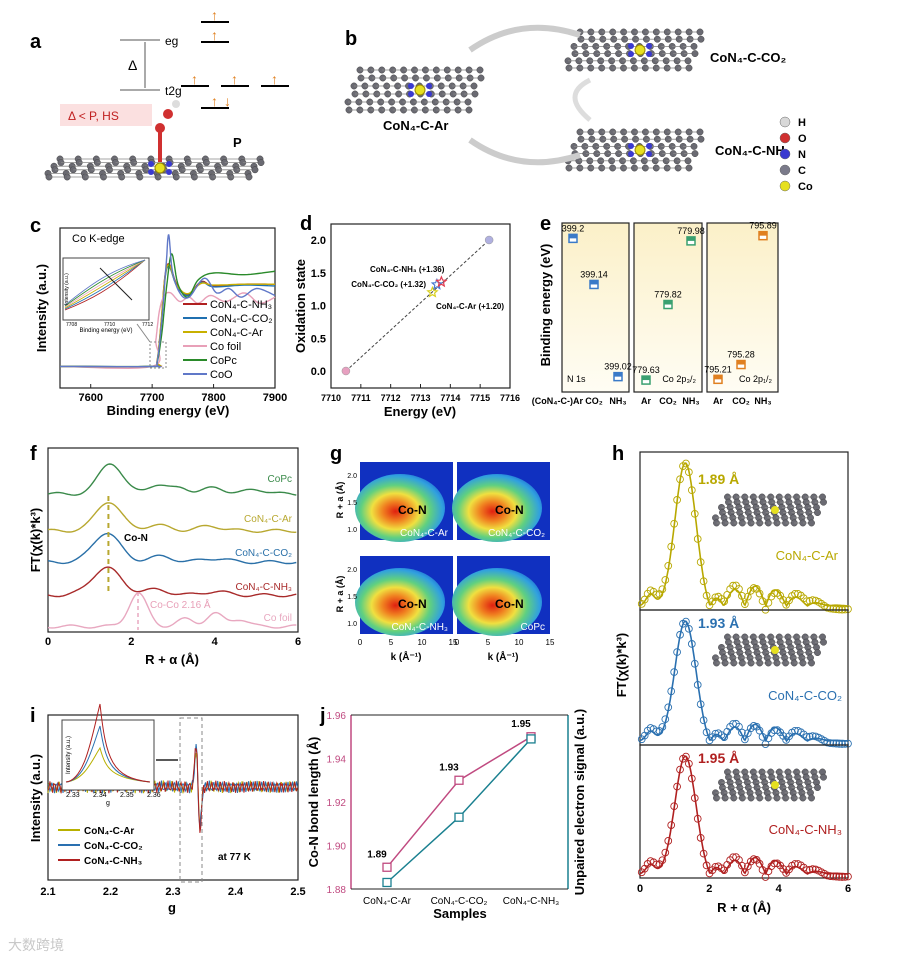  Describe the element at coordinates (351, 39) in the screenshot. I see `panel-label-b: b` at that location.